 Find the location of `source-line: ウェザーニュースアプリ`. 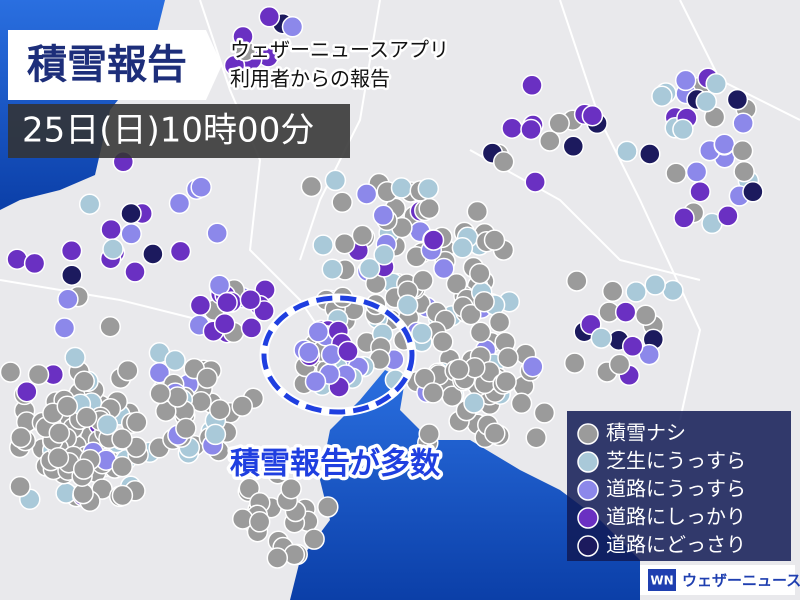

source-line: ウェザーニュースアプリ is located at coordinates (339, 50).